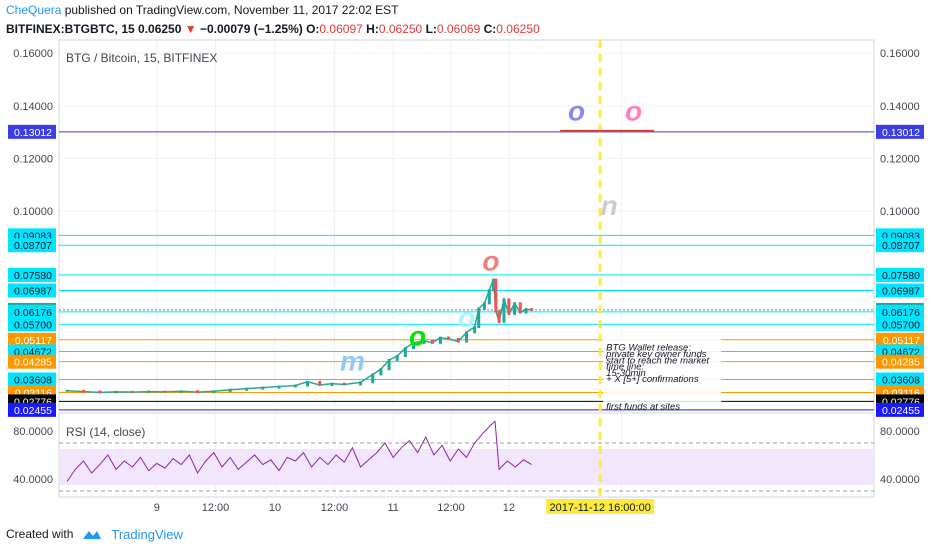 This screenshot has height=550, width=932. Describe the element at coordinates (33, 107) in the screenshot. I see `left-tick-label: 0.14000` at that location.